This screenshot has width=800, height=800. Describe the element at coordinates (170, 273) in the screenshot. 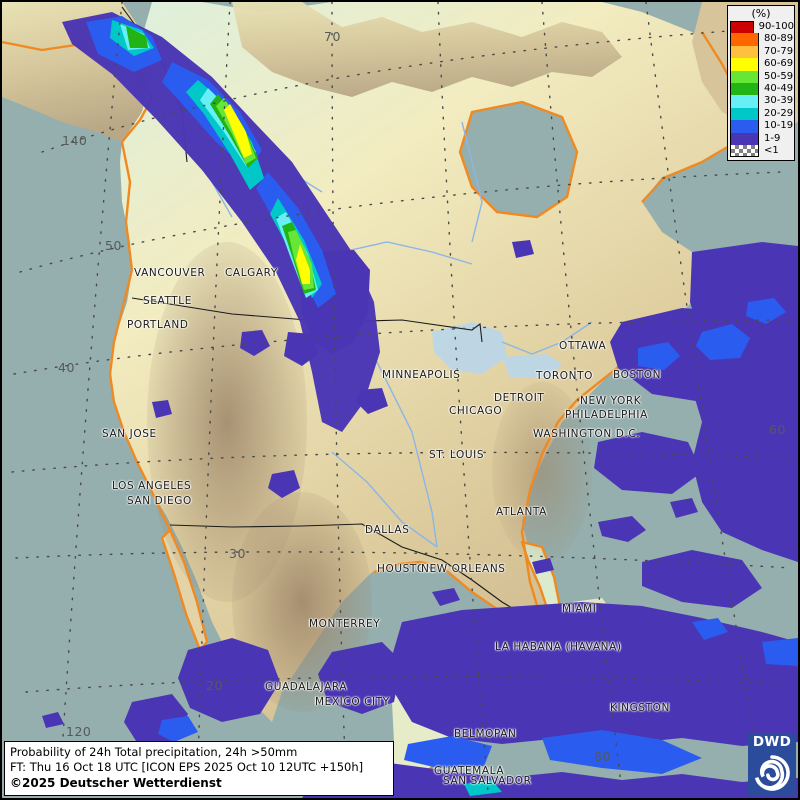

I see `city-label: VANCOUVER` at that location.